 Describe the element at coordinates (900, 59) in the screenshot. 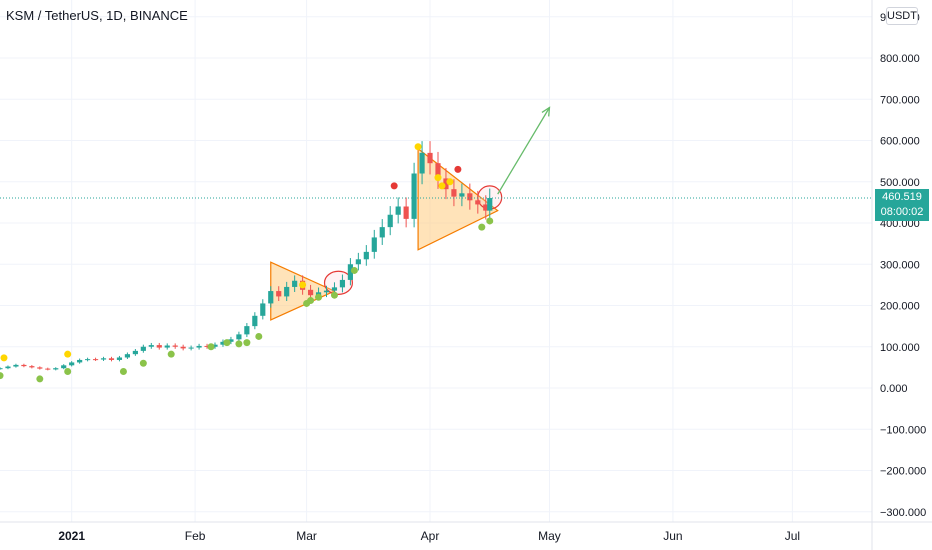

I see `y-tick-label: 800.000` at that location.